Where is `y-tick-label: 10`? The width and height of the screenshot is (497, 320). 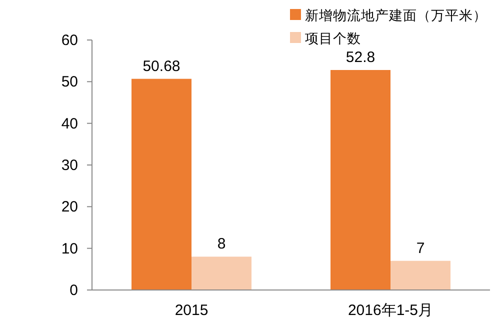 y-tick-label: 10 is located at coordinates (69, 249).